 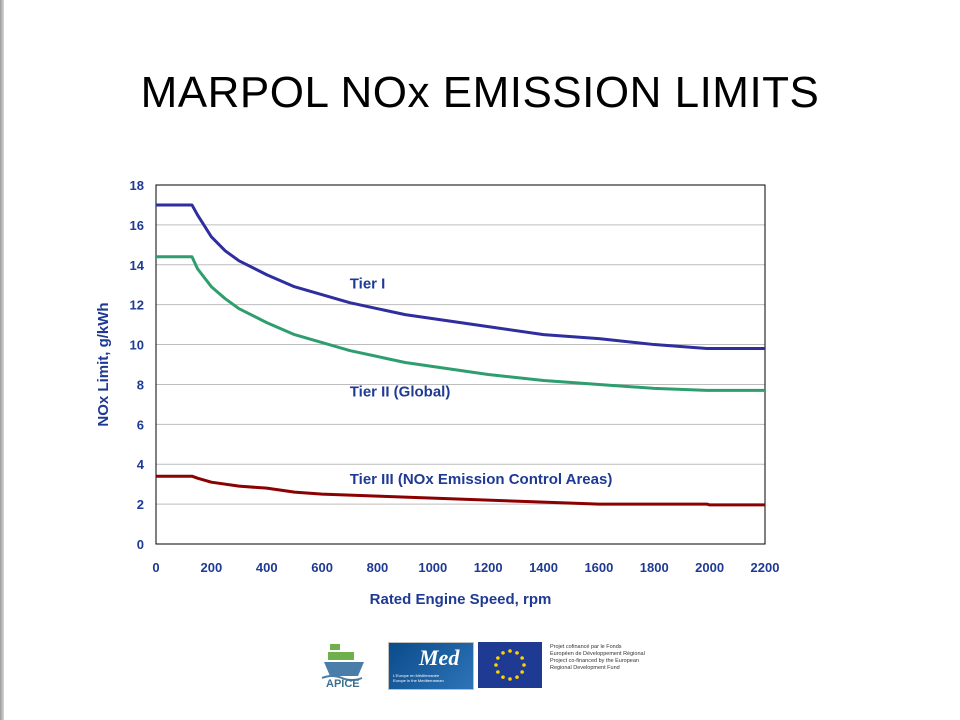 What do you see at coordinates (137, 185) in the screenshot?
I see `y-tick-label: 18` at bounding box center [137, 185].